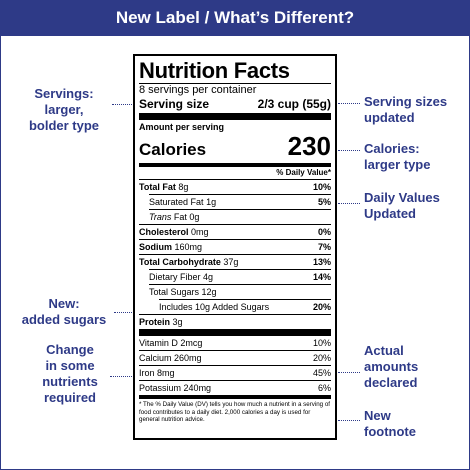 The width and height of the screenshot is (470, 470). What do you see at coordinates (64, 109) in the screenshot?
I see `note-servings: Servings: larger, bolder type` at bounding box center [64, 109].